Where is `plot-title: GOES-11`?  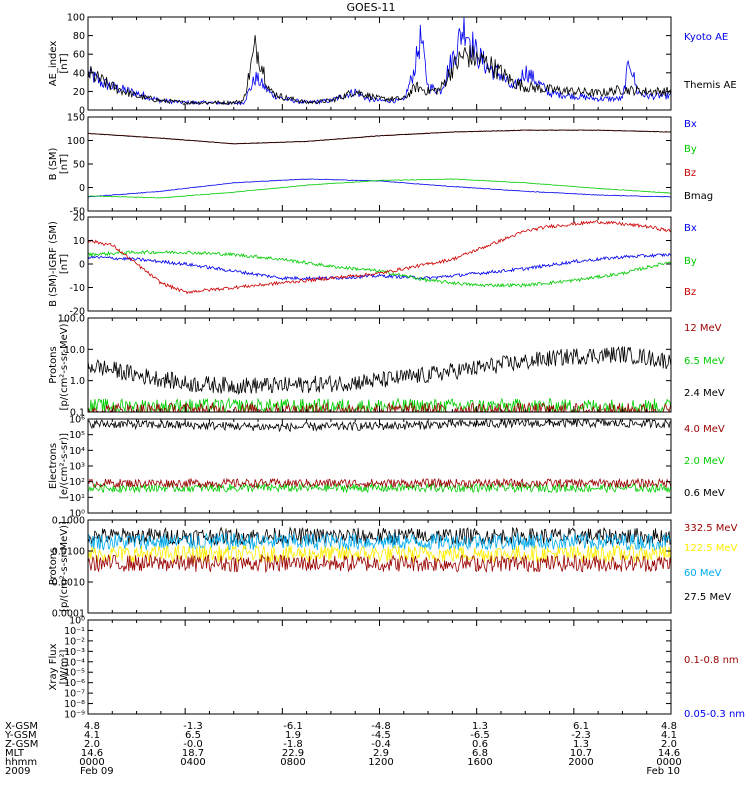
plot-title: GOES-11 is located at coordinates (370, 7).